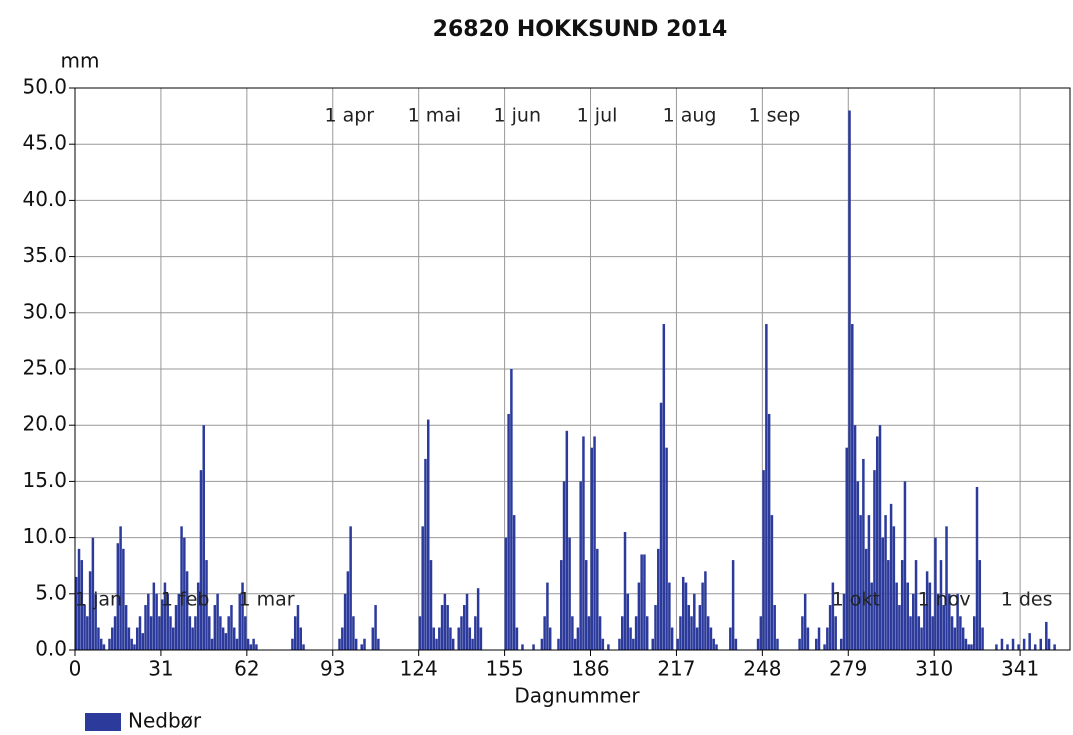 The image size is (1073, 735). Describe the element at coordinates (75, 669) in the screenshot. I see `x-tick-label: 0` at that location.